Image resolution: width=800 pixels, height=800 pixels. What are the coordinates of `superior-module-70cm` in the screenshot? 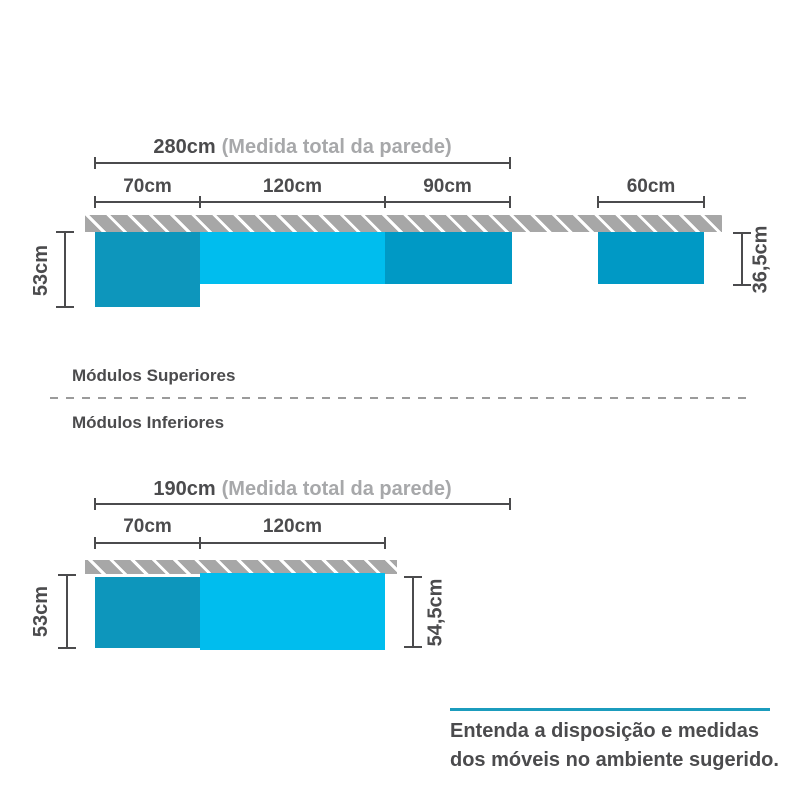 It's located at (147, 269).